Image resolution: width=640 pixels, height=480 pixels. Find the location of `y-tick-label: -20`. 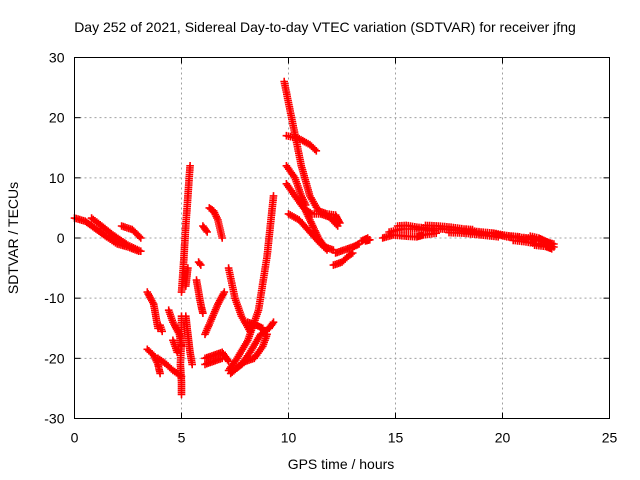

y-tick-label: -20 is located at coordinates (54, 358).